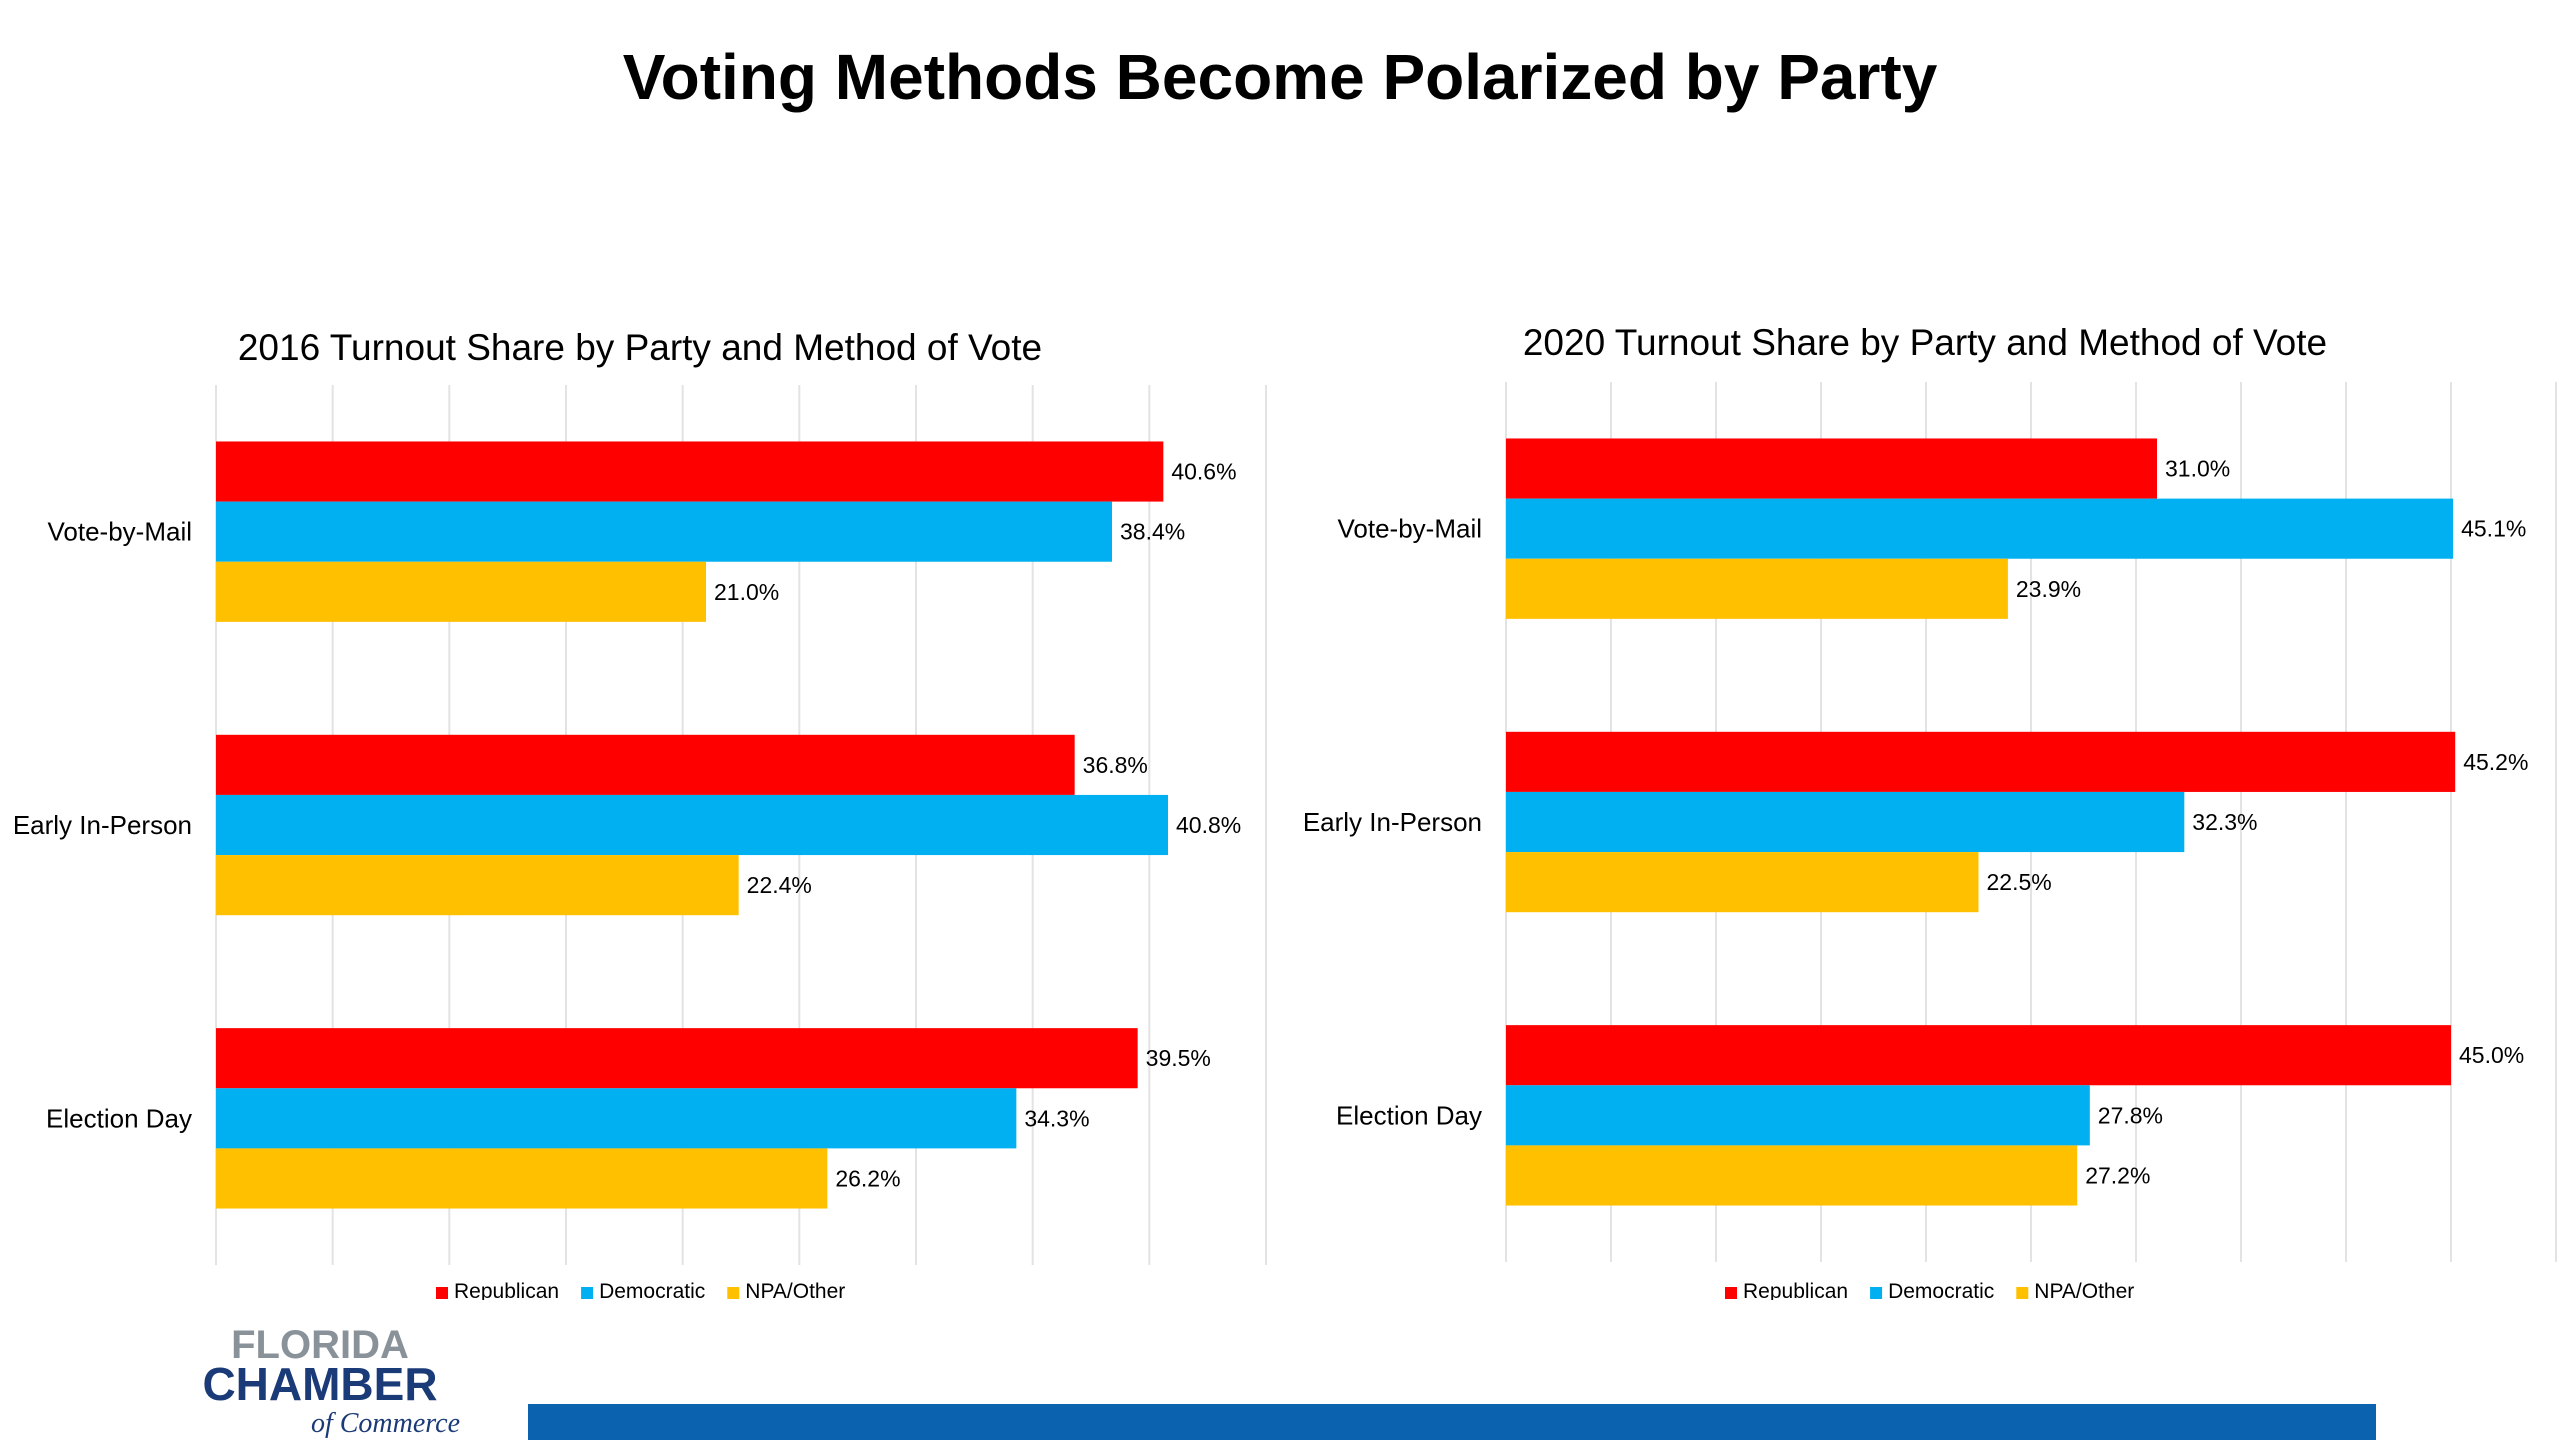 The image size is (2560, 1445). Describe the element at coordinates (1452, 1422) in the screenshot. I see `footer-bar` at that location.